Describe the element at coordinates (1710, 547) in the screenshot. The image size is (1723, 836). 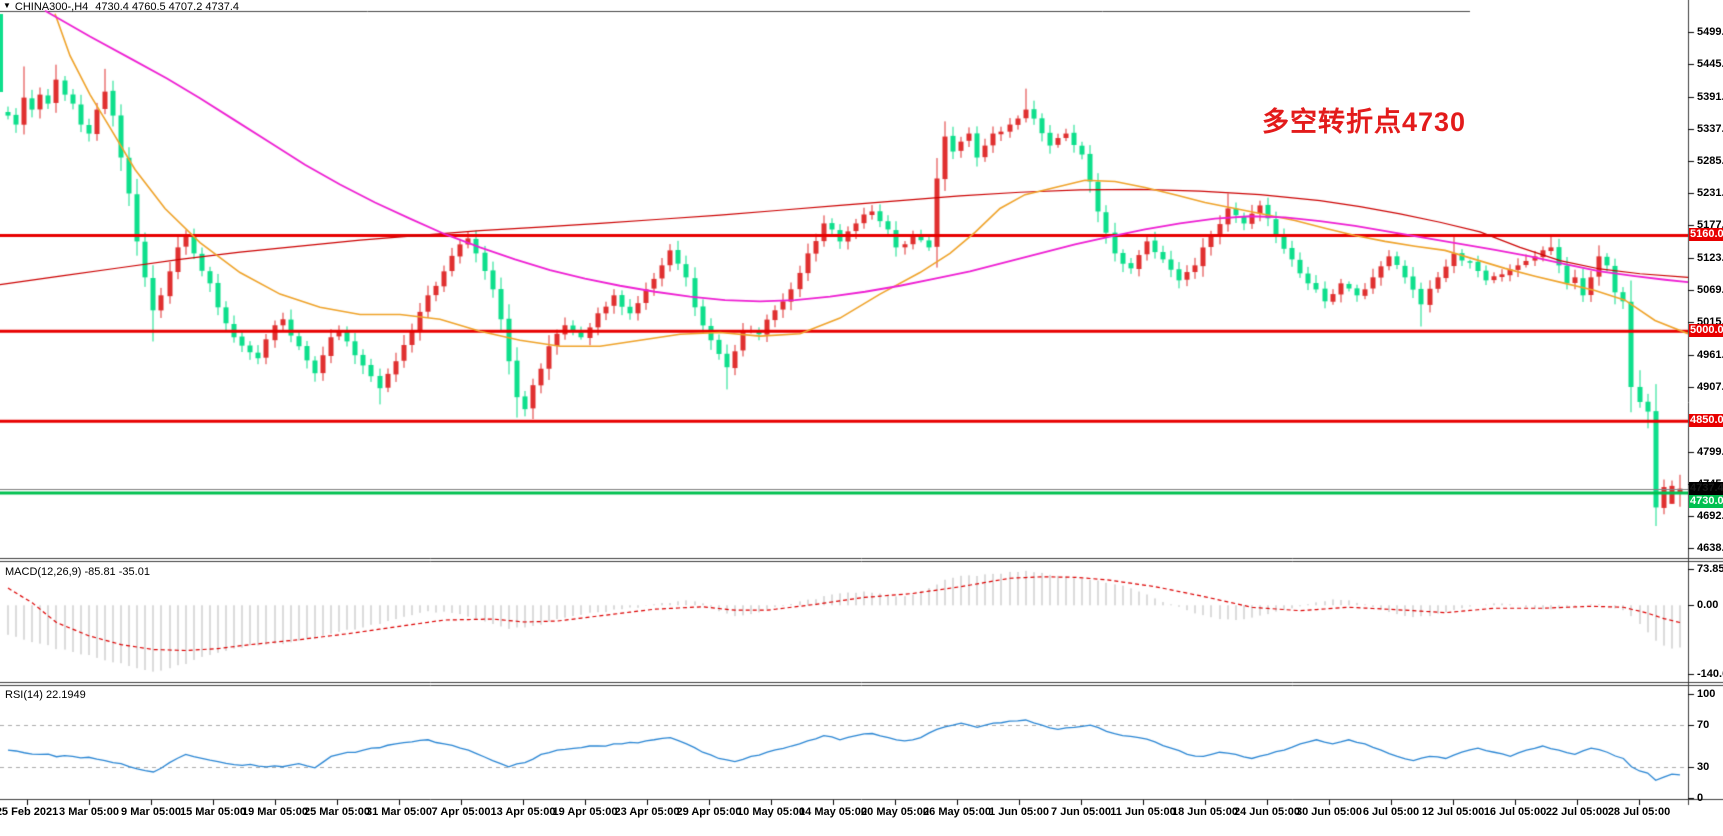
I see `price-tick-4638.5: 4638.5` at that location.